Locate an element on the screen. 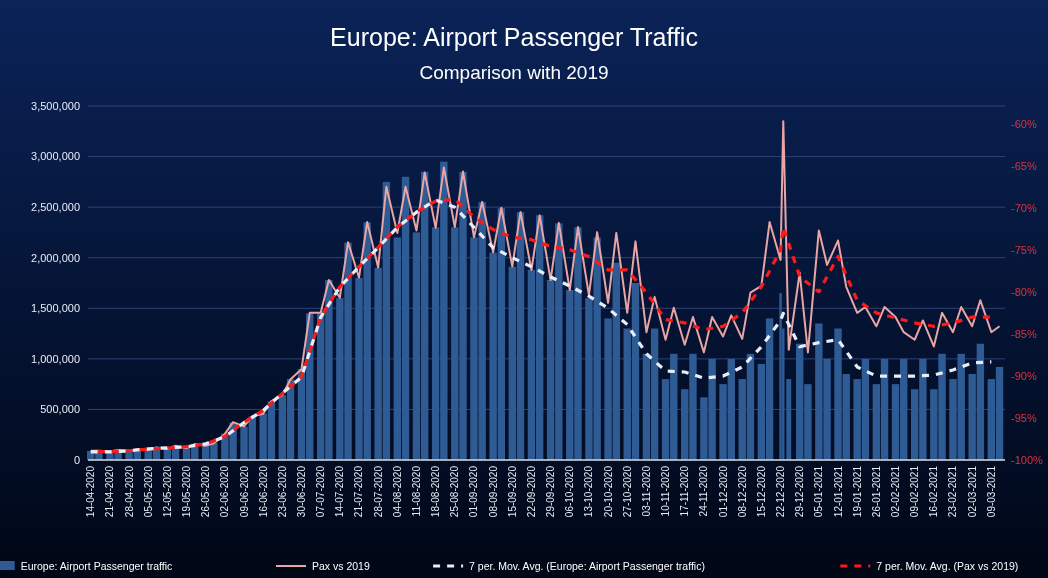 The width and height of the screenshot is (1048, 578). x-tick-label: 20-10-2020 is located at coordinates (608, 491).